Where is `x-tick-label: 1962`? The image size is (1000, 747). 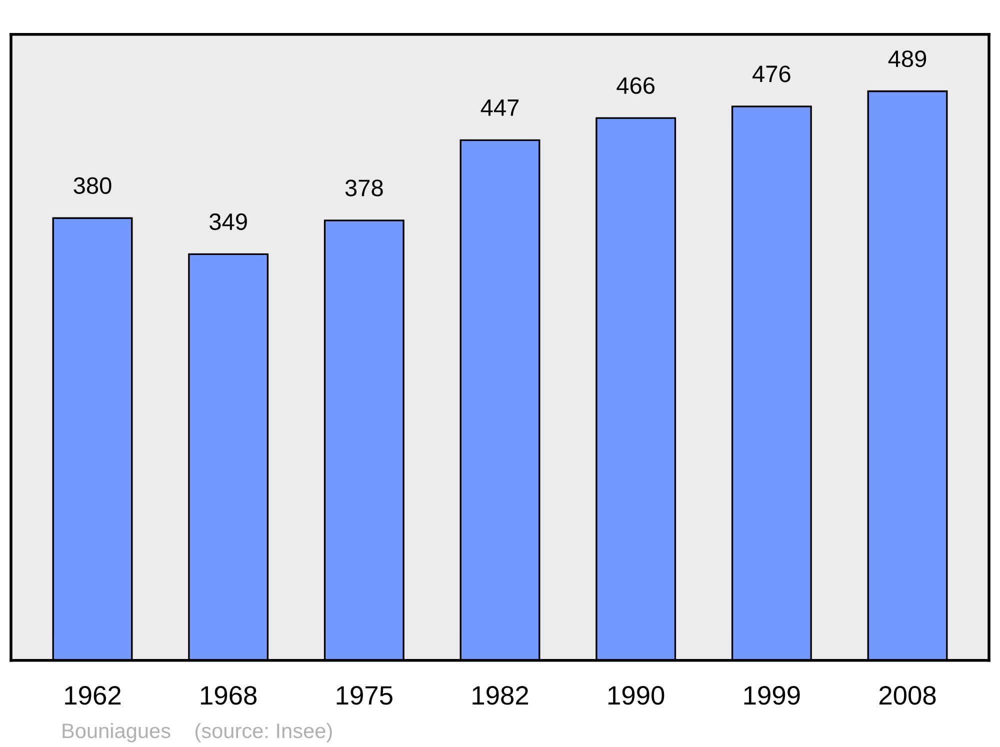 x-tick-label: 1962 is located at coordinates (93, 695).